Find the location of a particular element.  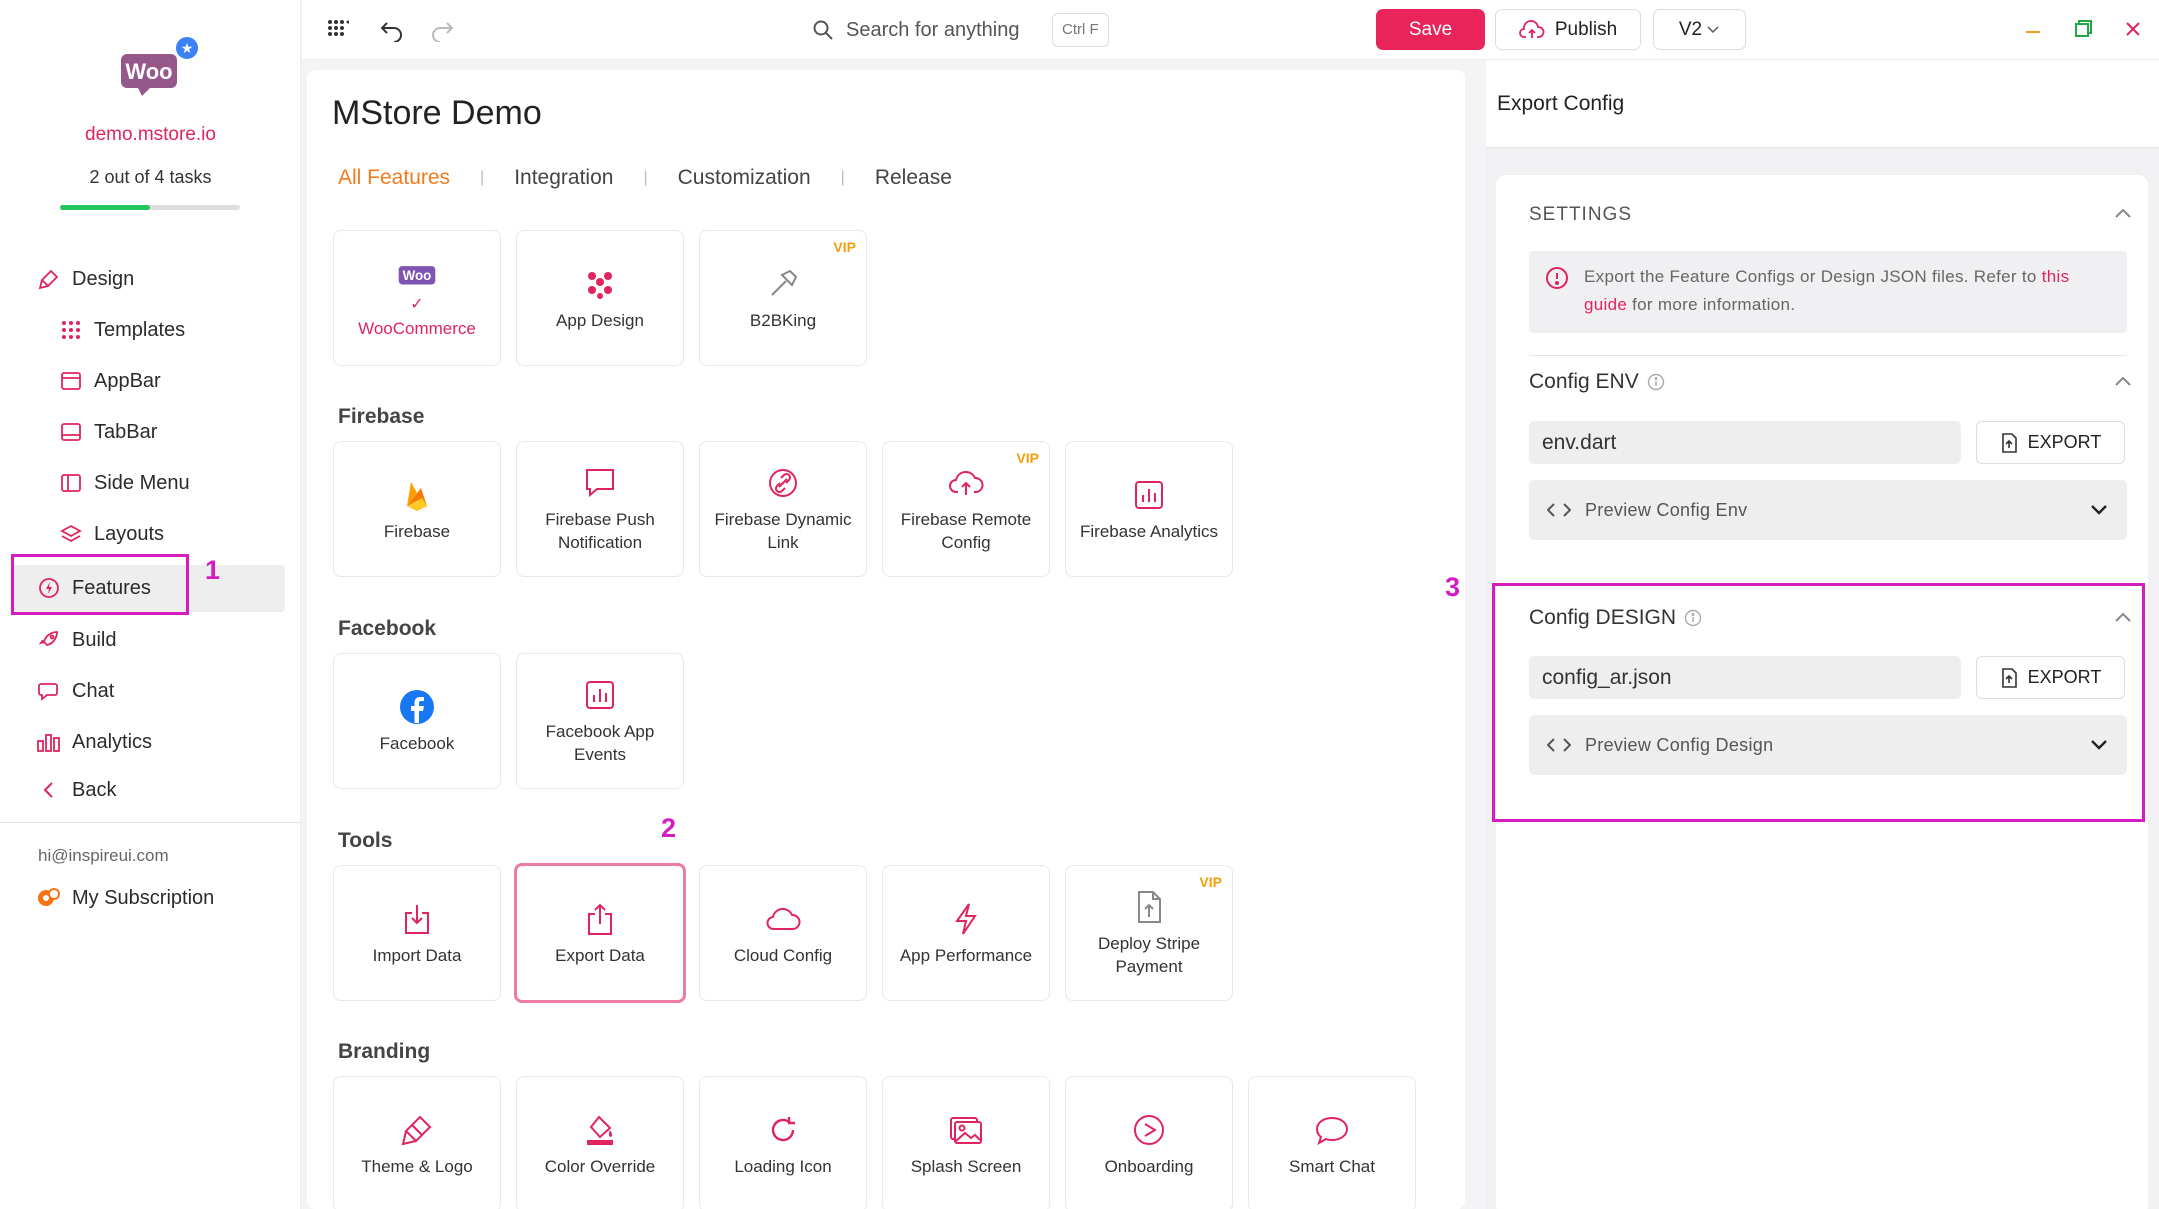

feature-card-firebase-dynamic-link: Firebase Dynamic Link is located at coordinates (783, 509).